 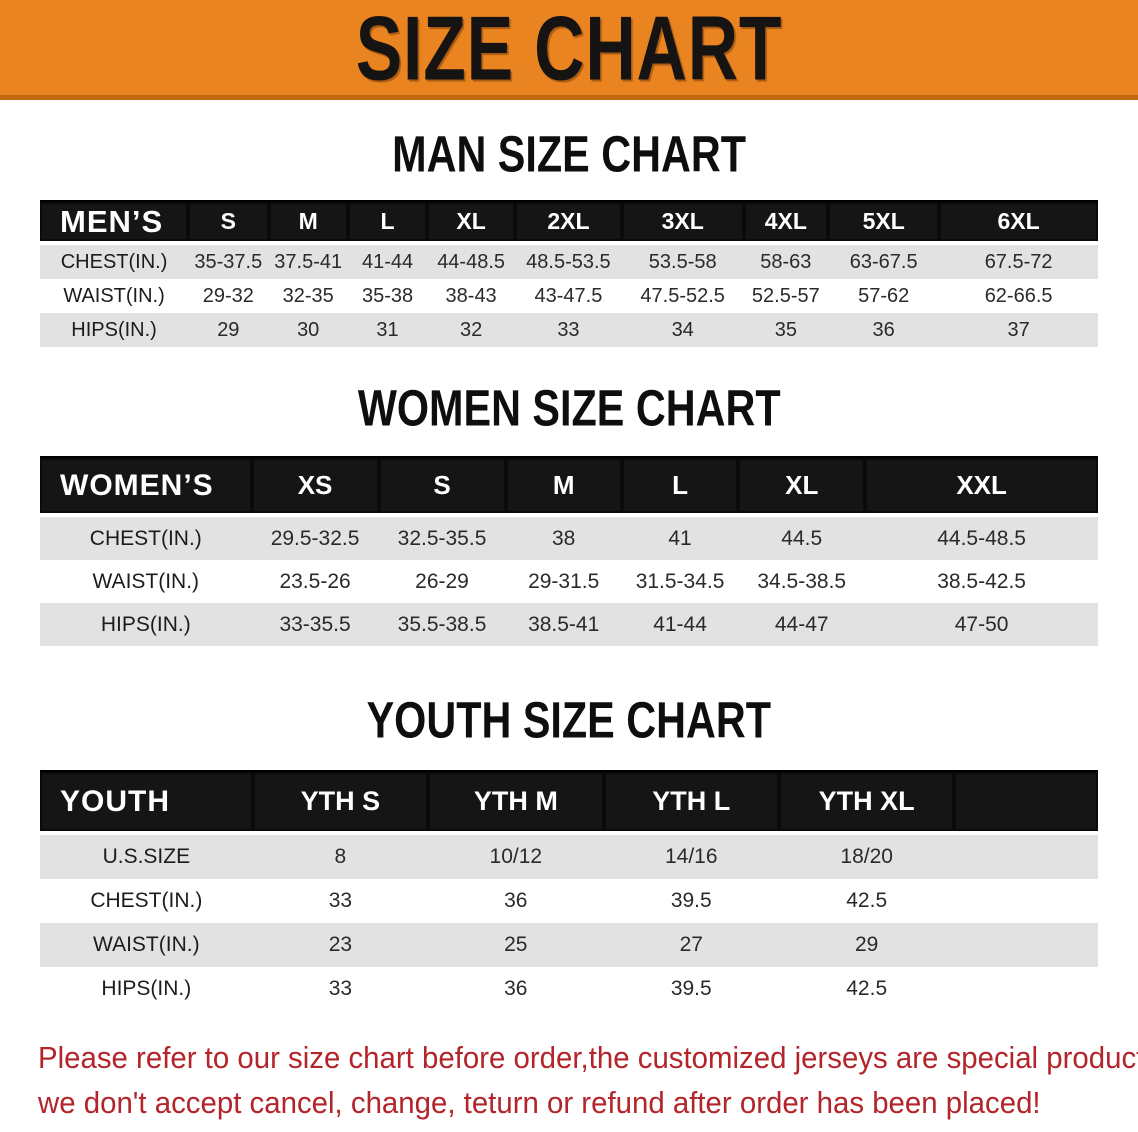 I want to click on value-cell: 23, so click(x=340, y=945).